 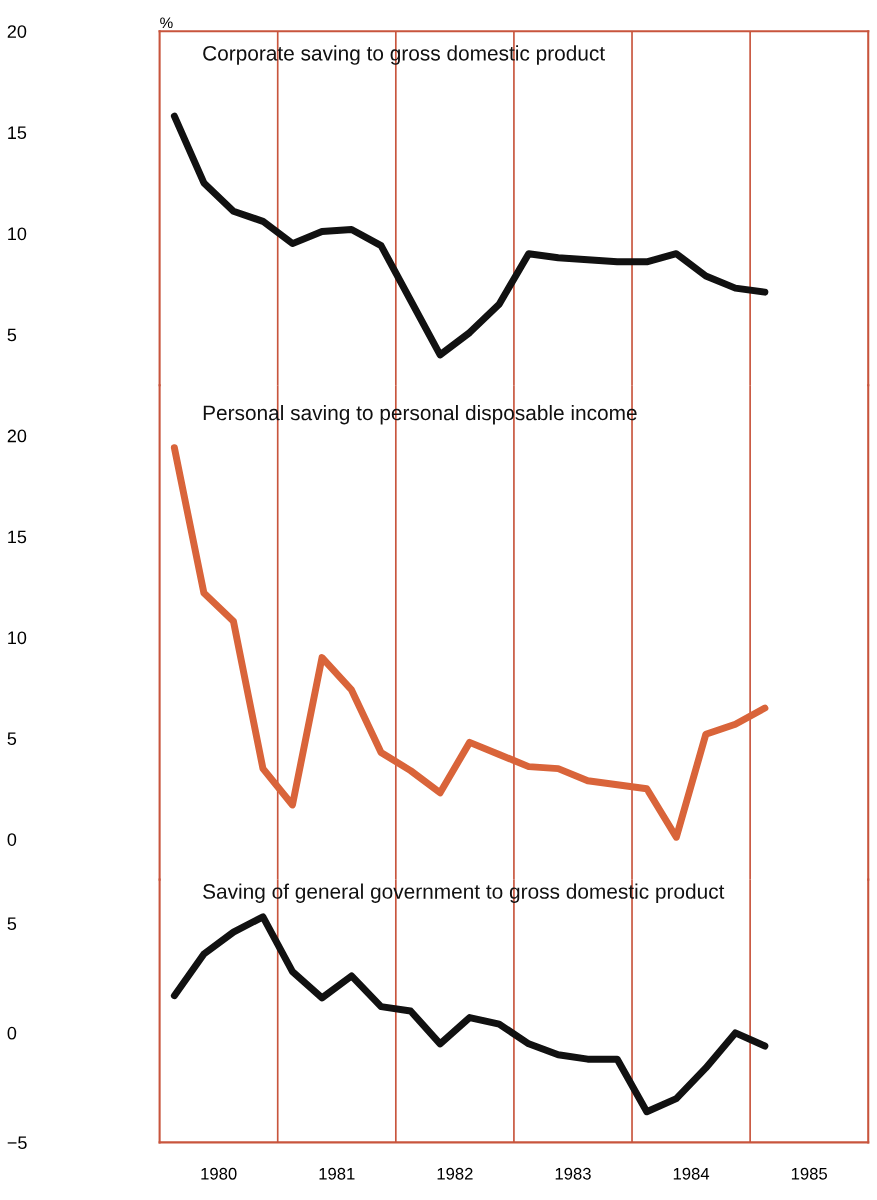 What do you see at coordinates (219, 1173) in the screenshot?
I see `x-tick-label: 1980` at bounding box center [219, 1173].